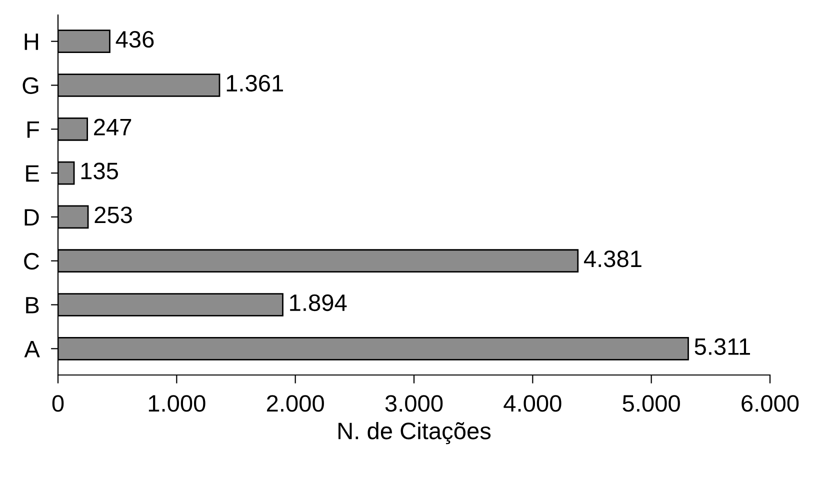 The height and width of the screenshot is (495, 832). I want to click on y-tick-label: H, so click(31, 42).